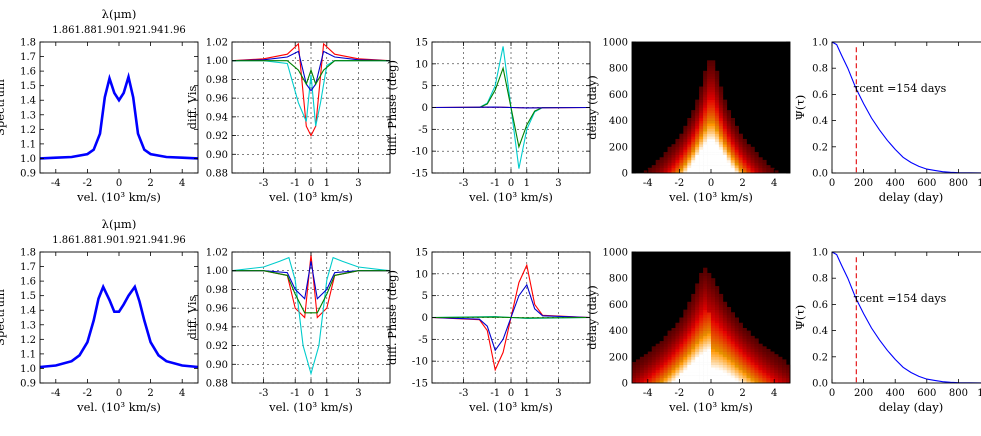  Describe the element at coordinates (979, 183) in the screenshot. I see `x-tick-label: 1000` at that location.